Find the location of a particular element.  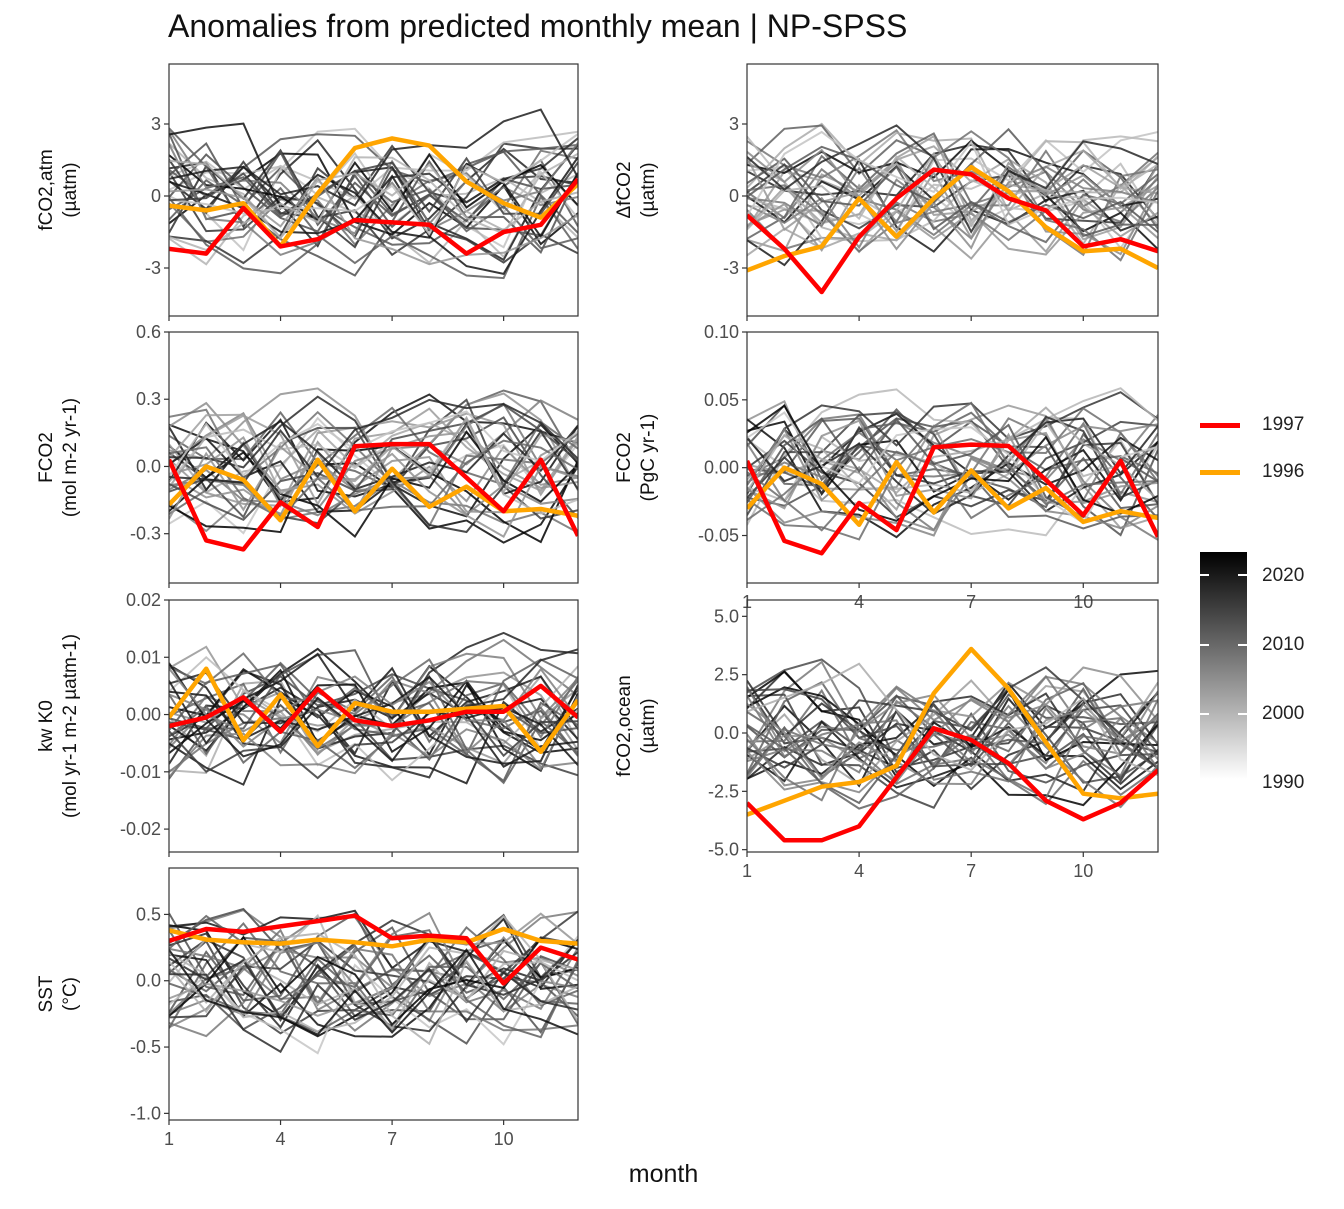

y-axis-label-name: kw K0 is located at coordinates (46, 726).